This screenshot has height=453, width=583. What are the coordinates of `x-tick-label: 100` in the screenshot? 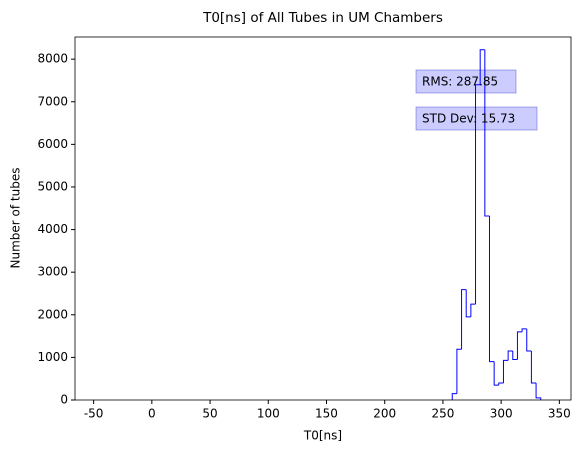 It's located at (268, 414).